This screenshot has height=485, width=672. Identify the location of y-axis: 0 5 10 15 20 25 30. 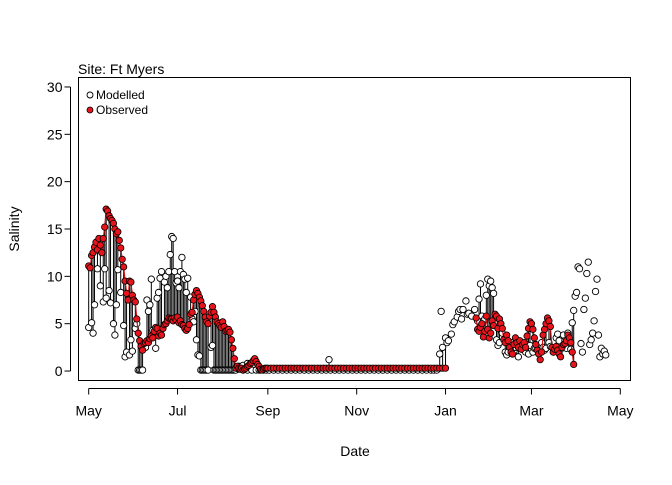
(59, 229).